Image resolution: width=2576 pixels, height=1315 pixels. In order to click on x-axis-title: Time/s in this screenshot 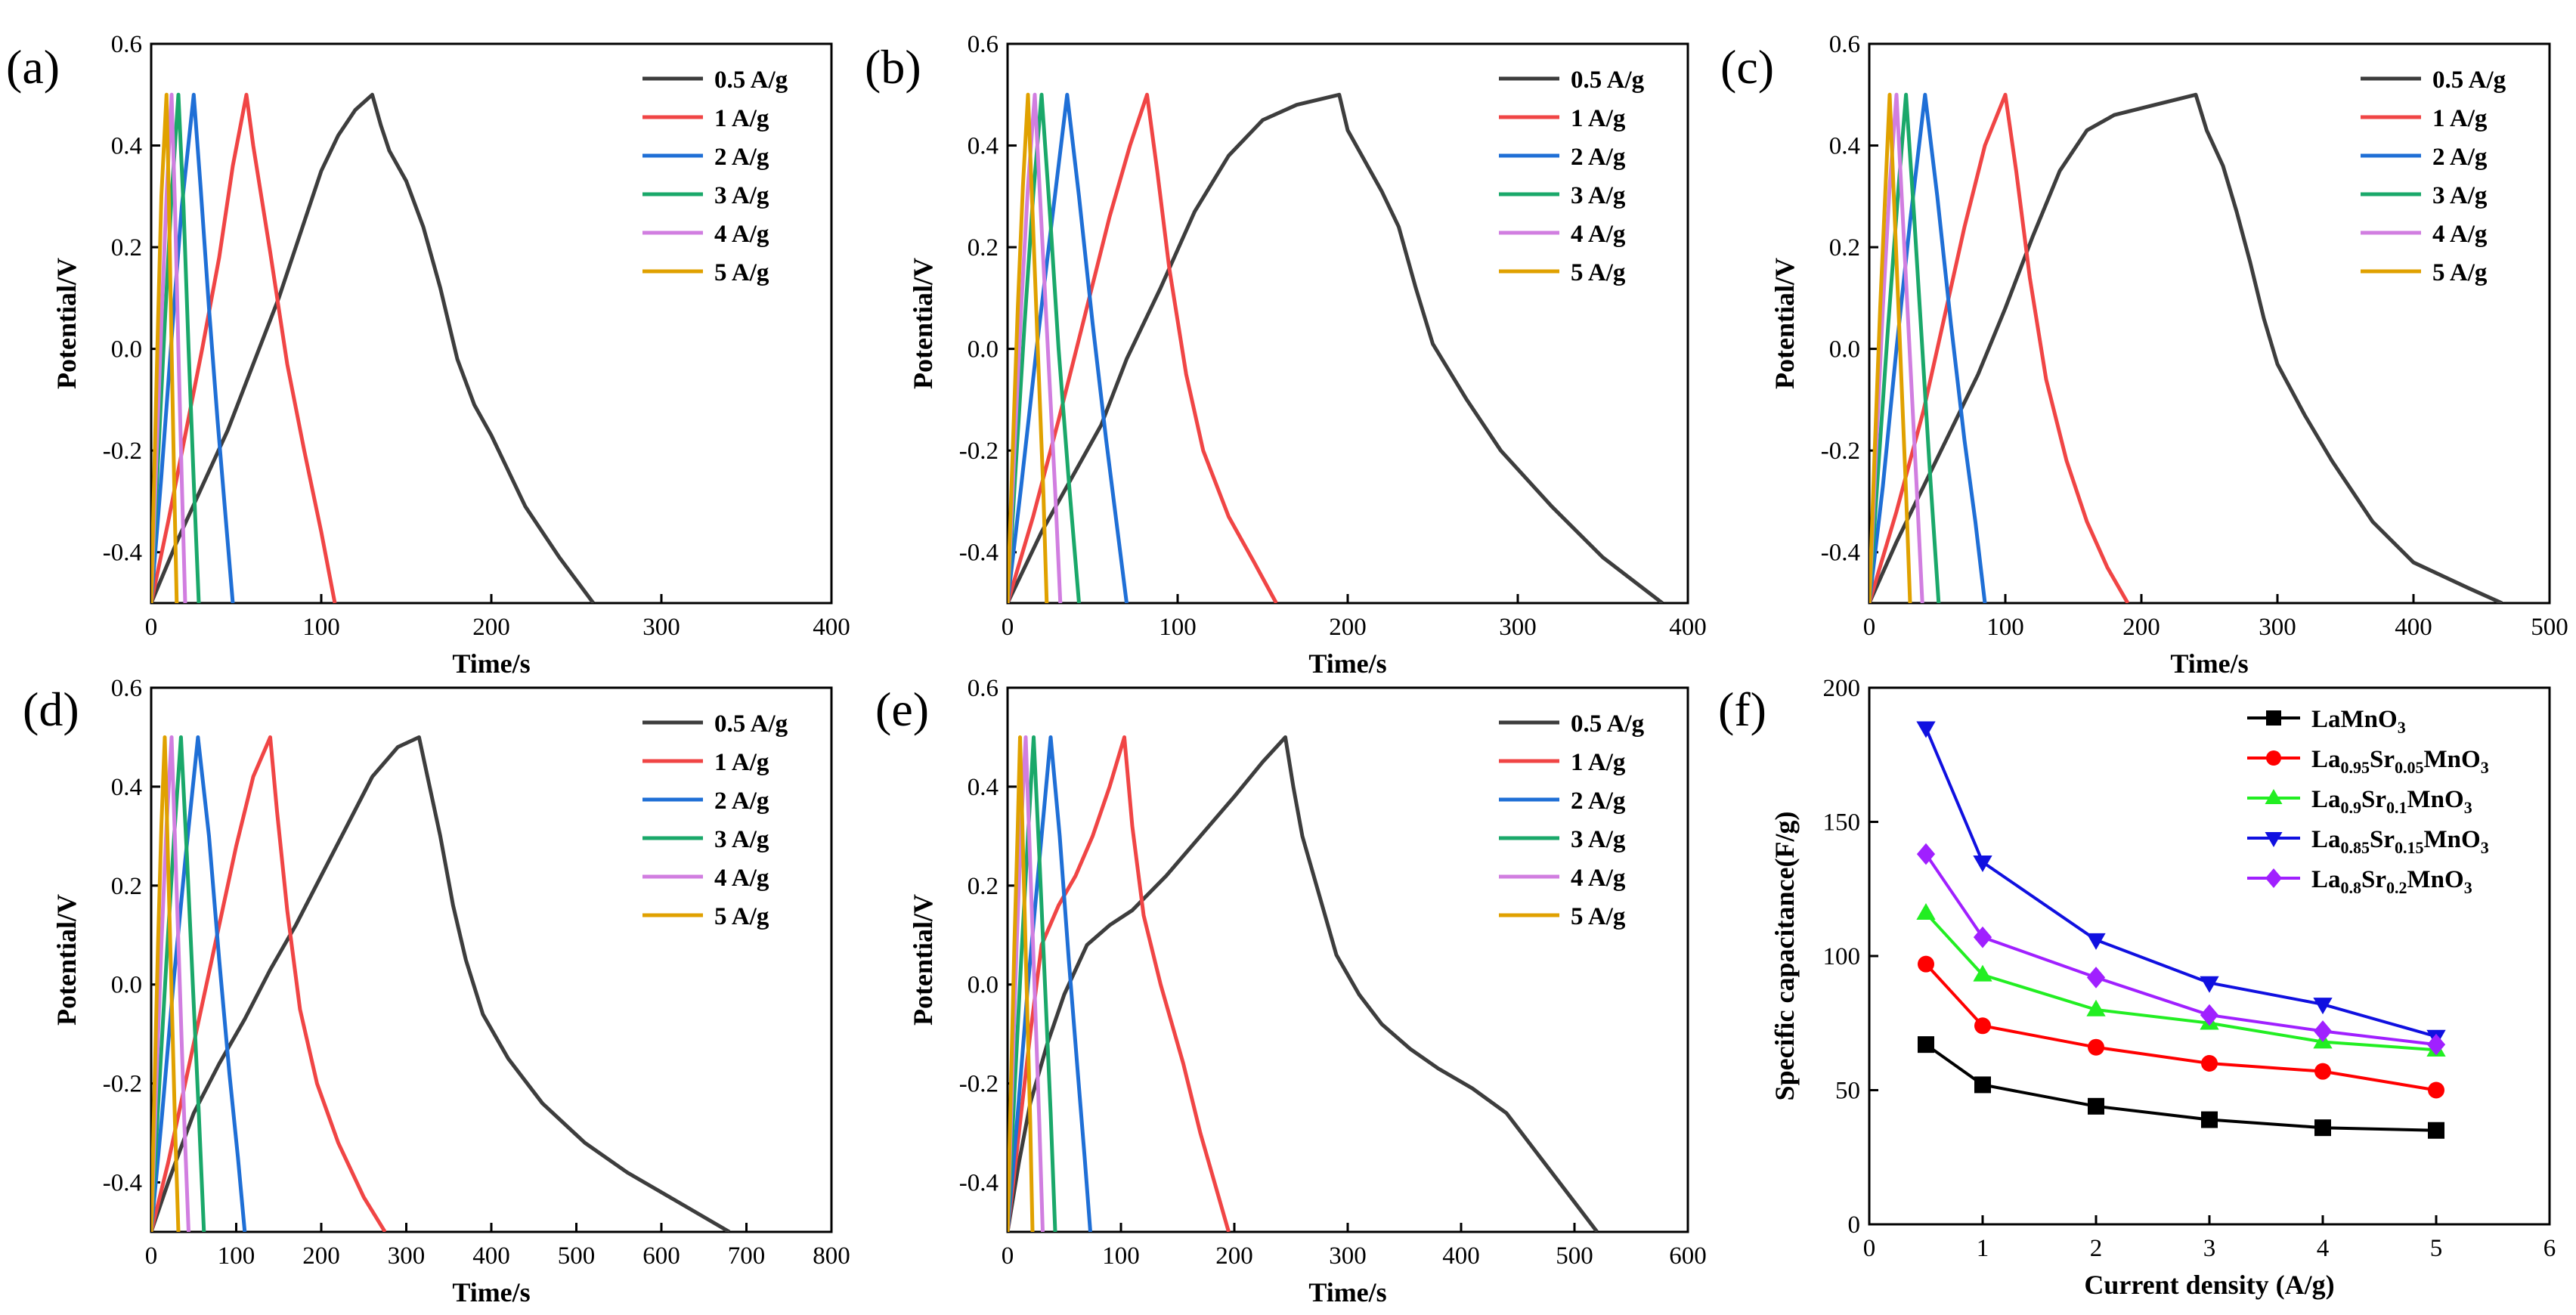, I will do `click(491, 1292)`.